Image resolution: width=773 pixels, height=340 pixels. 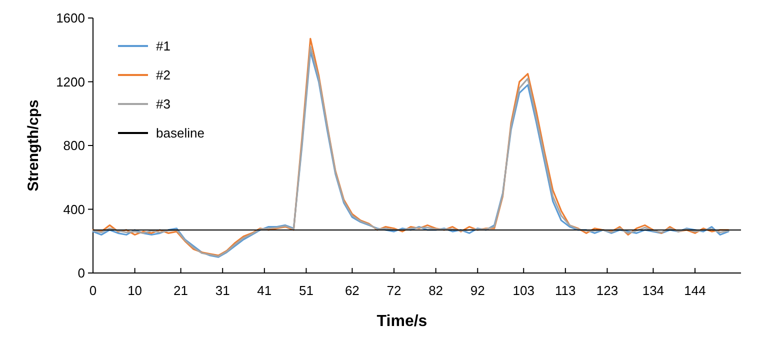 I want to click on legend-label: #3, so click(x=163, y=104).